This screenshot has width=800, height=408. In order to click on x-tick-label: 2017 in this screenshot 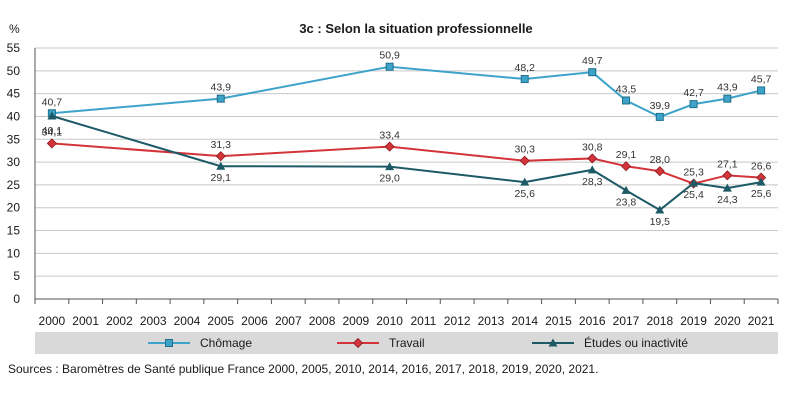, I will do `click(626, 321)`.